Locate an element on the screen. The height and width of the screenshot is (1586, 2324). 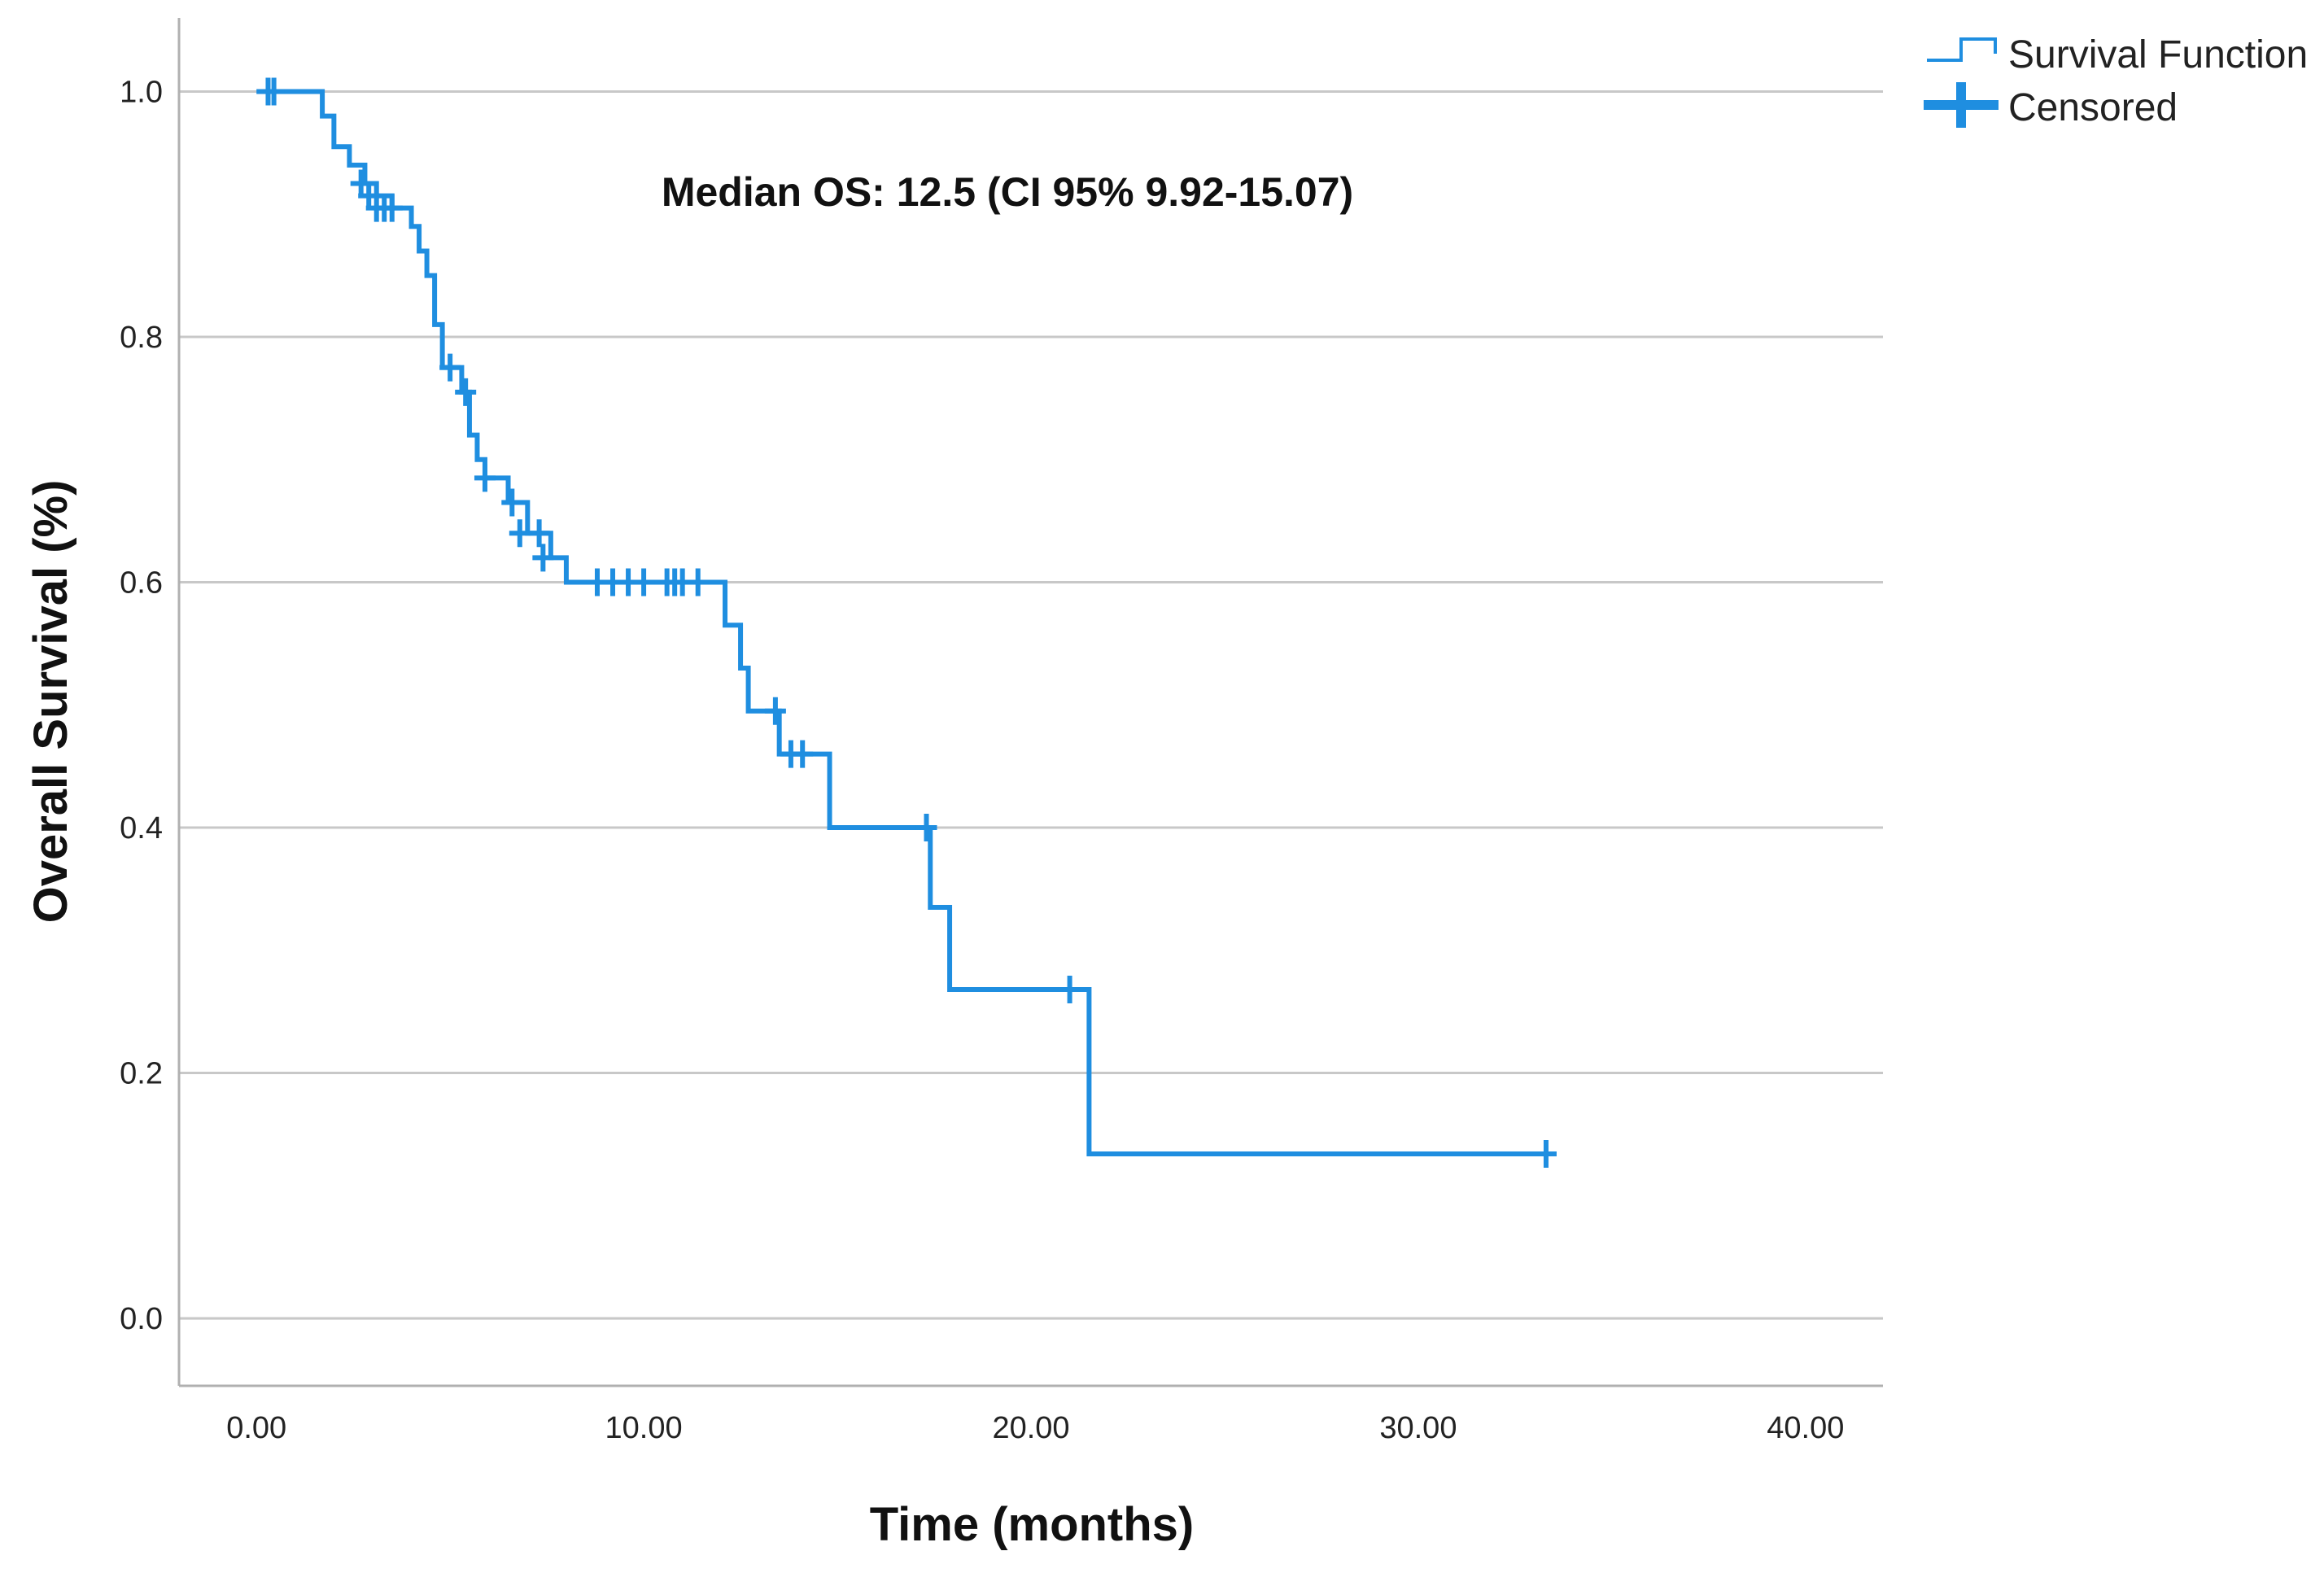
legend-survival-swatch is located at coordinates (1962, 49).